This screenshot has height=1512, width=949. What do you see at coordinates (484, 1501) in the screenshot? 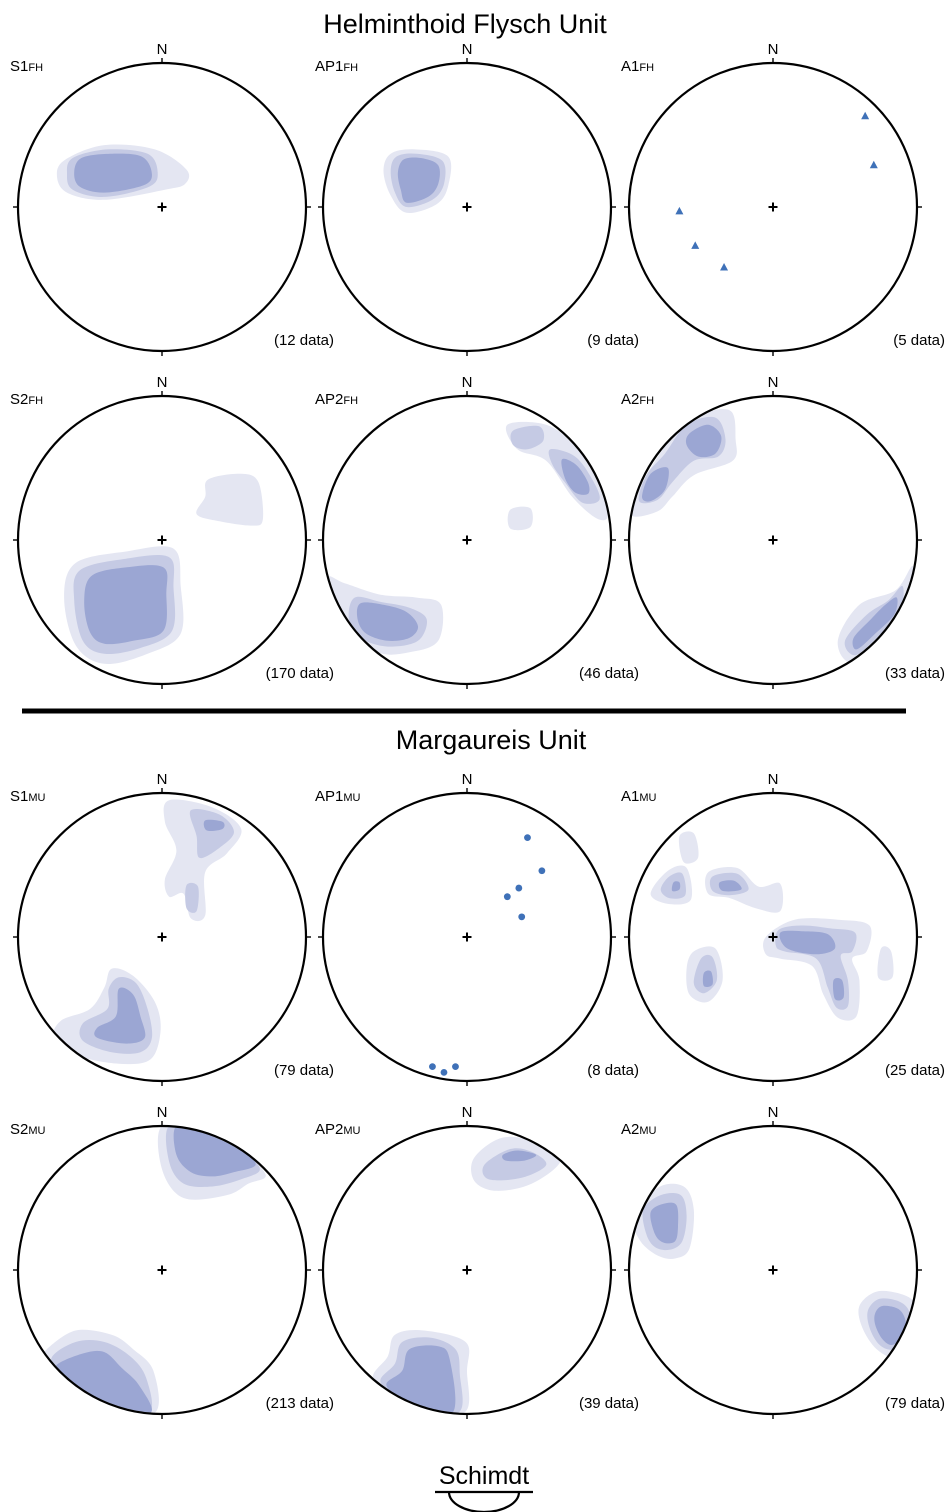
I see `lower-hemisphere-icon` at bounding box center [484, 1501].